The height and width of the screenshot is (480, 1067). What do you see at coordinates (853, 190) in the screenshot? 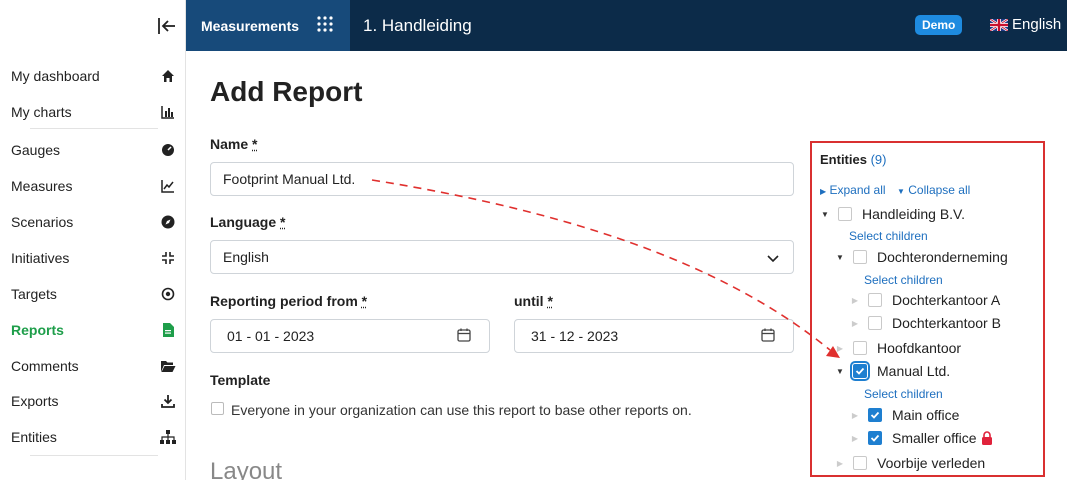
I see `expand-all-link: ▶ Expand all` at bounding box center [853, 190].